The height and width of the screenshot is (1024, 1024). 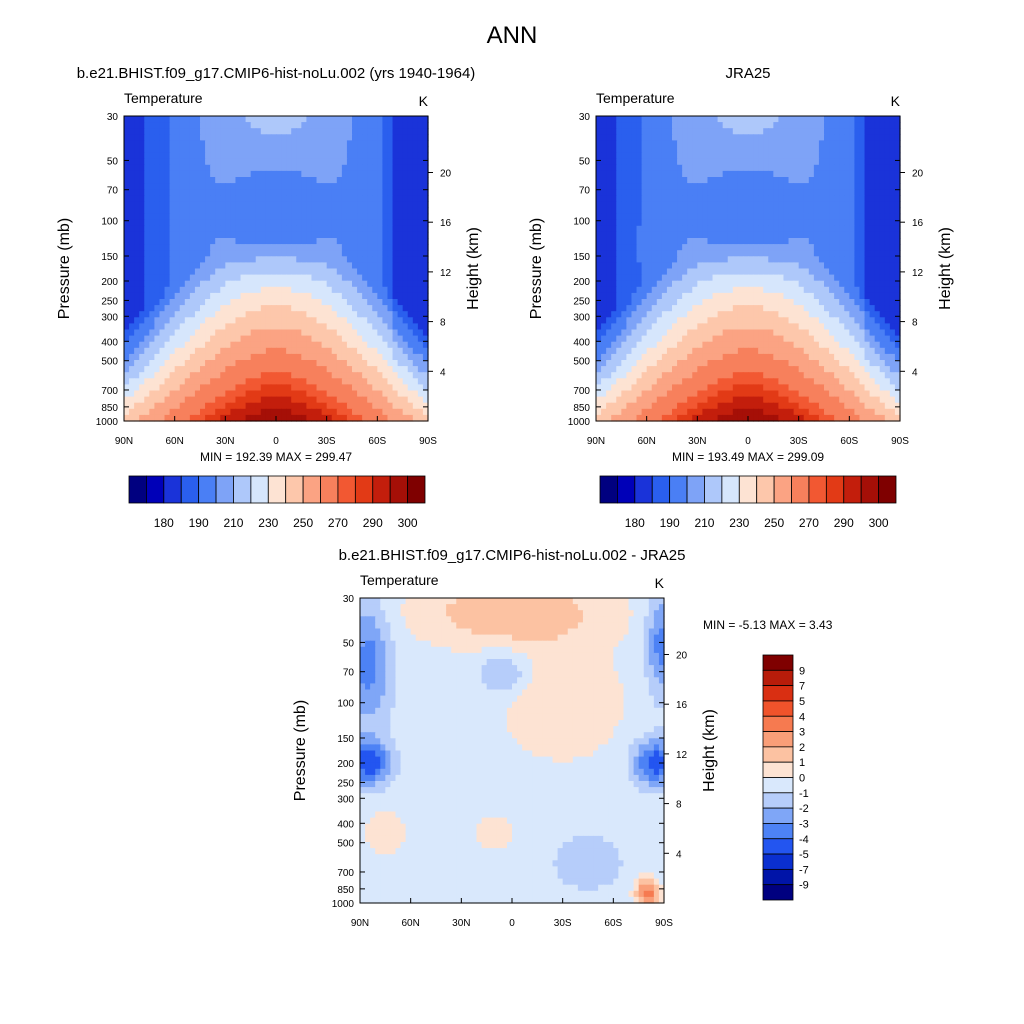 What do you see at coordinates (242, 489) in the screenshot?
I see `colorbar-box` at bounding box center [242, 489].